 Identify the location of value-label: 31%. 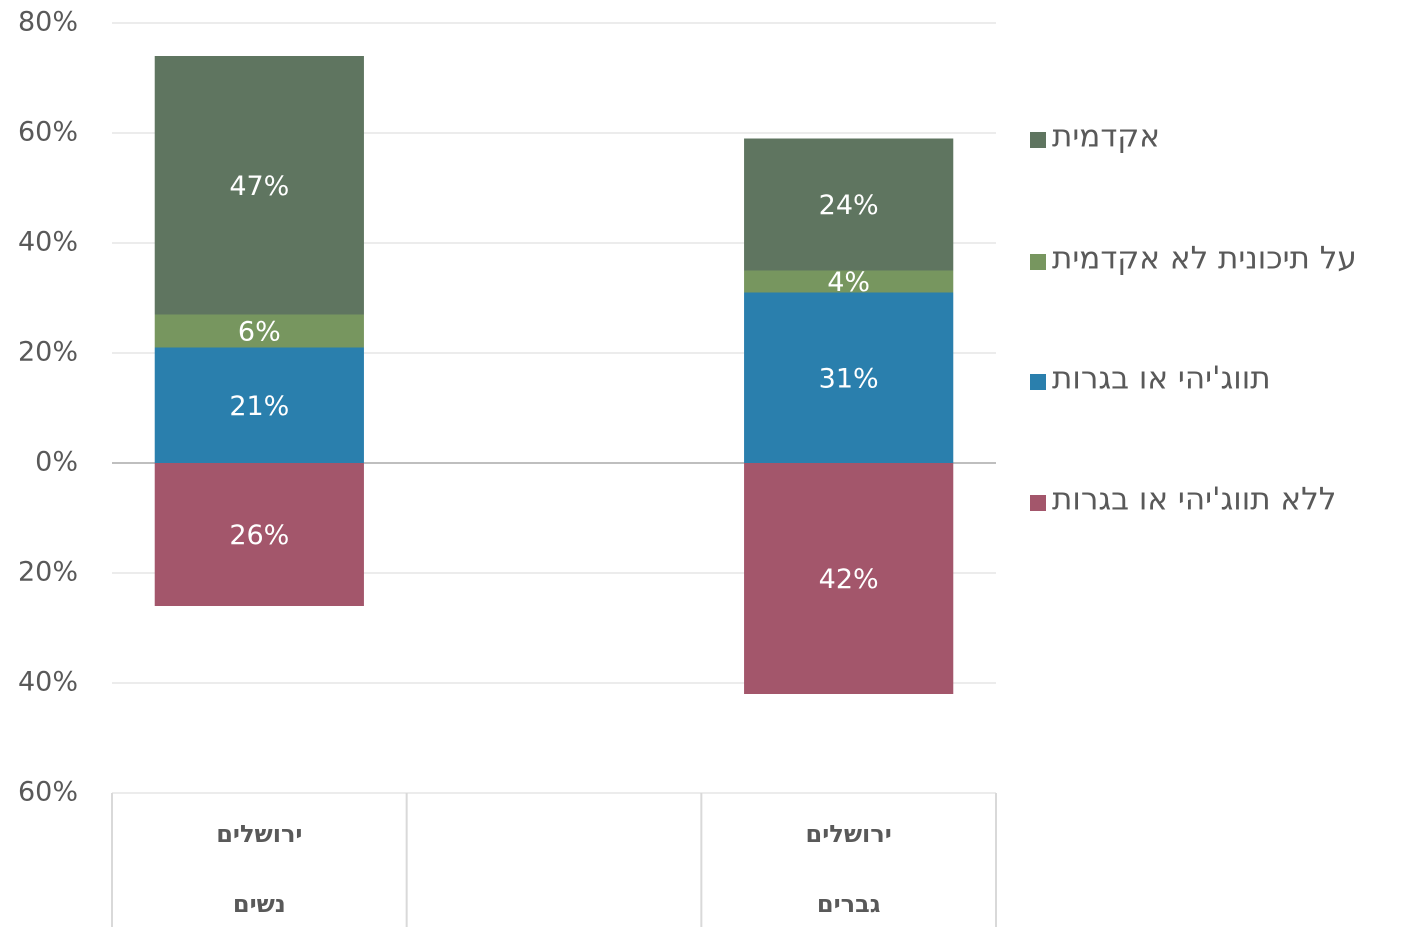
(849, 378).